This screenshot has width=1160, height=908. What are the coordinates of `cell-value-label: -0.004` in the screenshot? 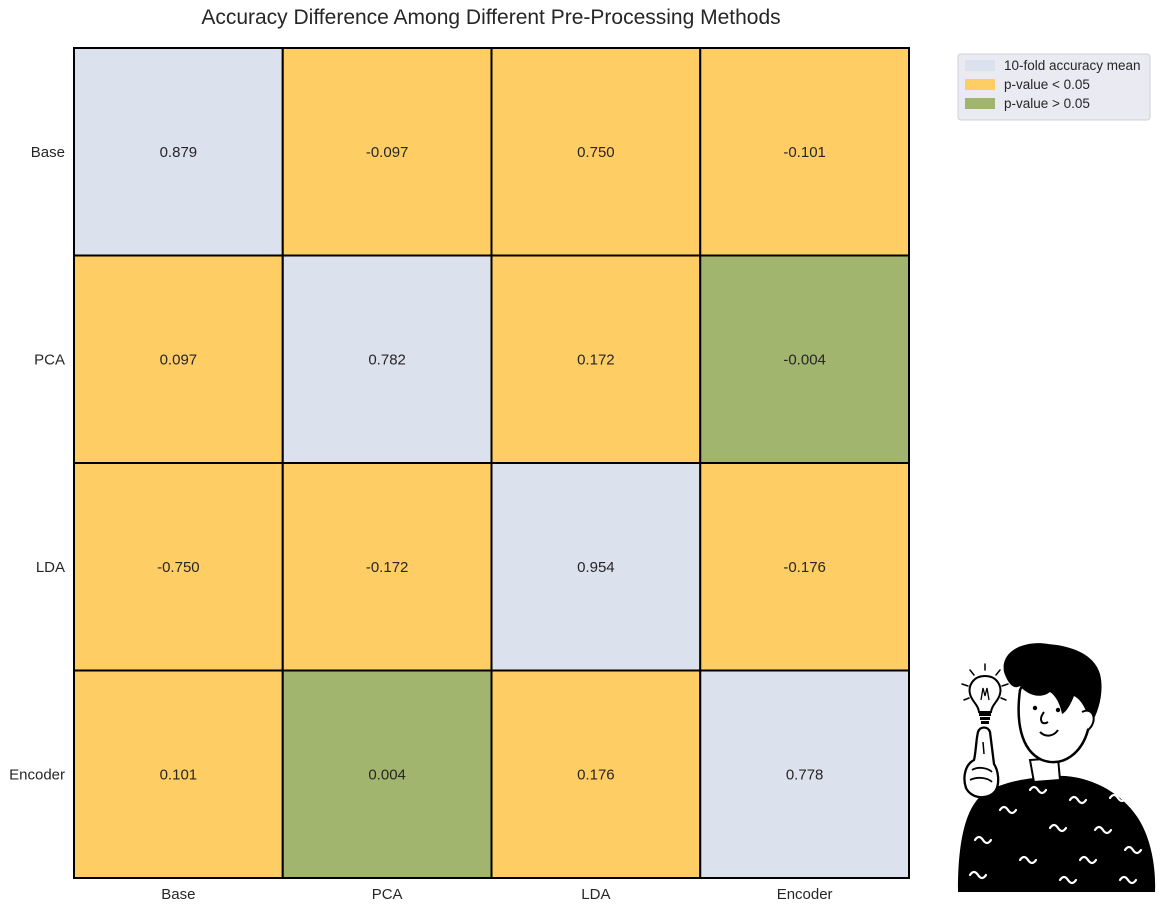 It's located at (804, 359).